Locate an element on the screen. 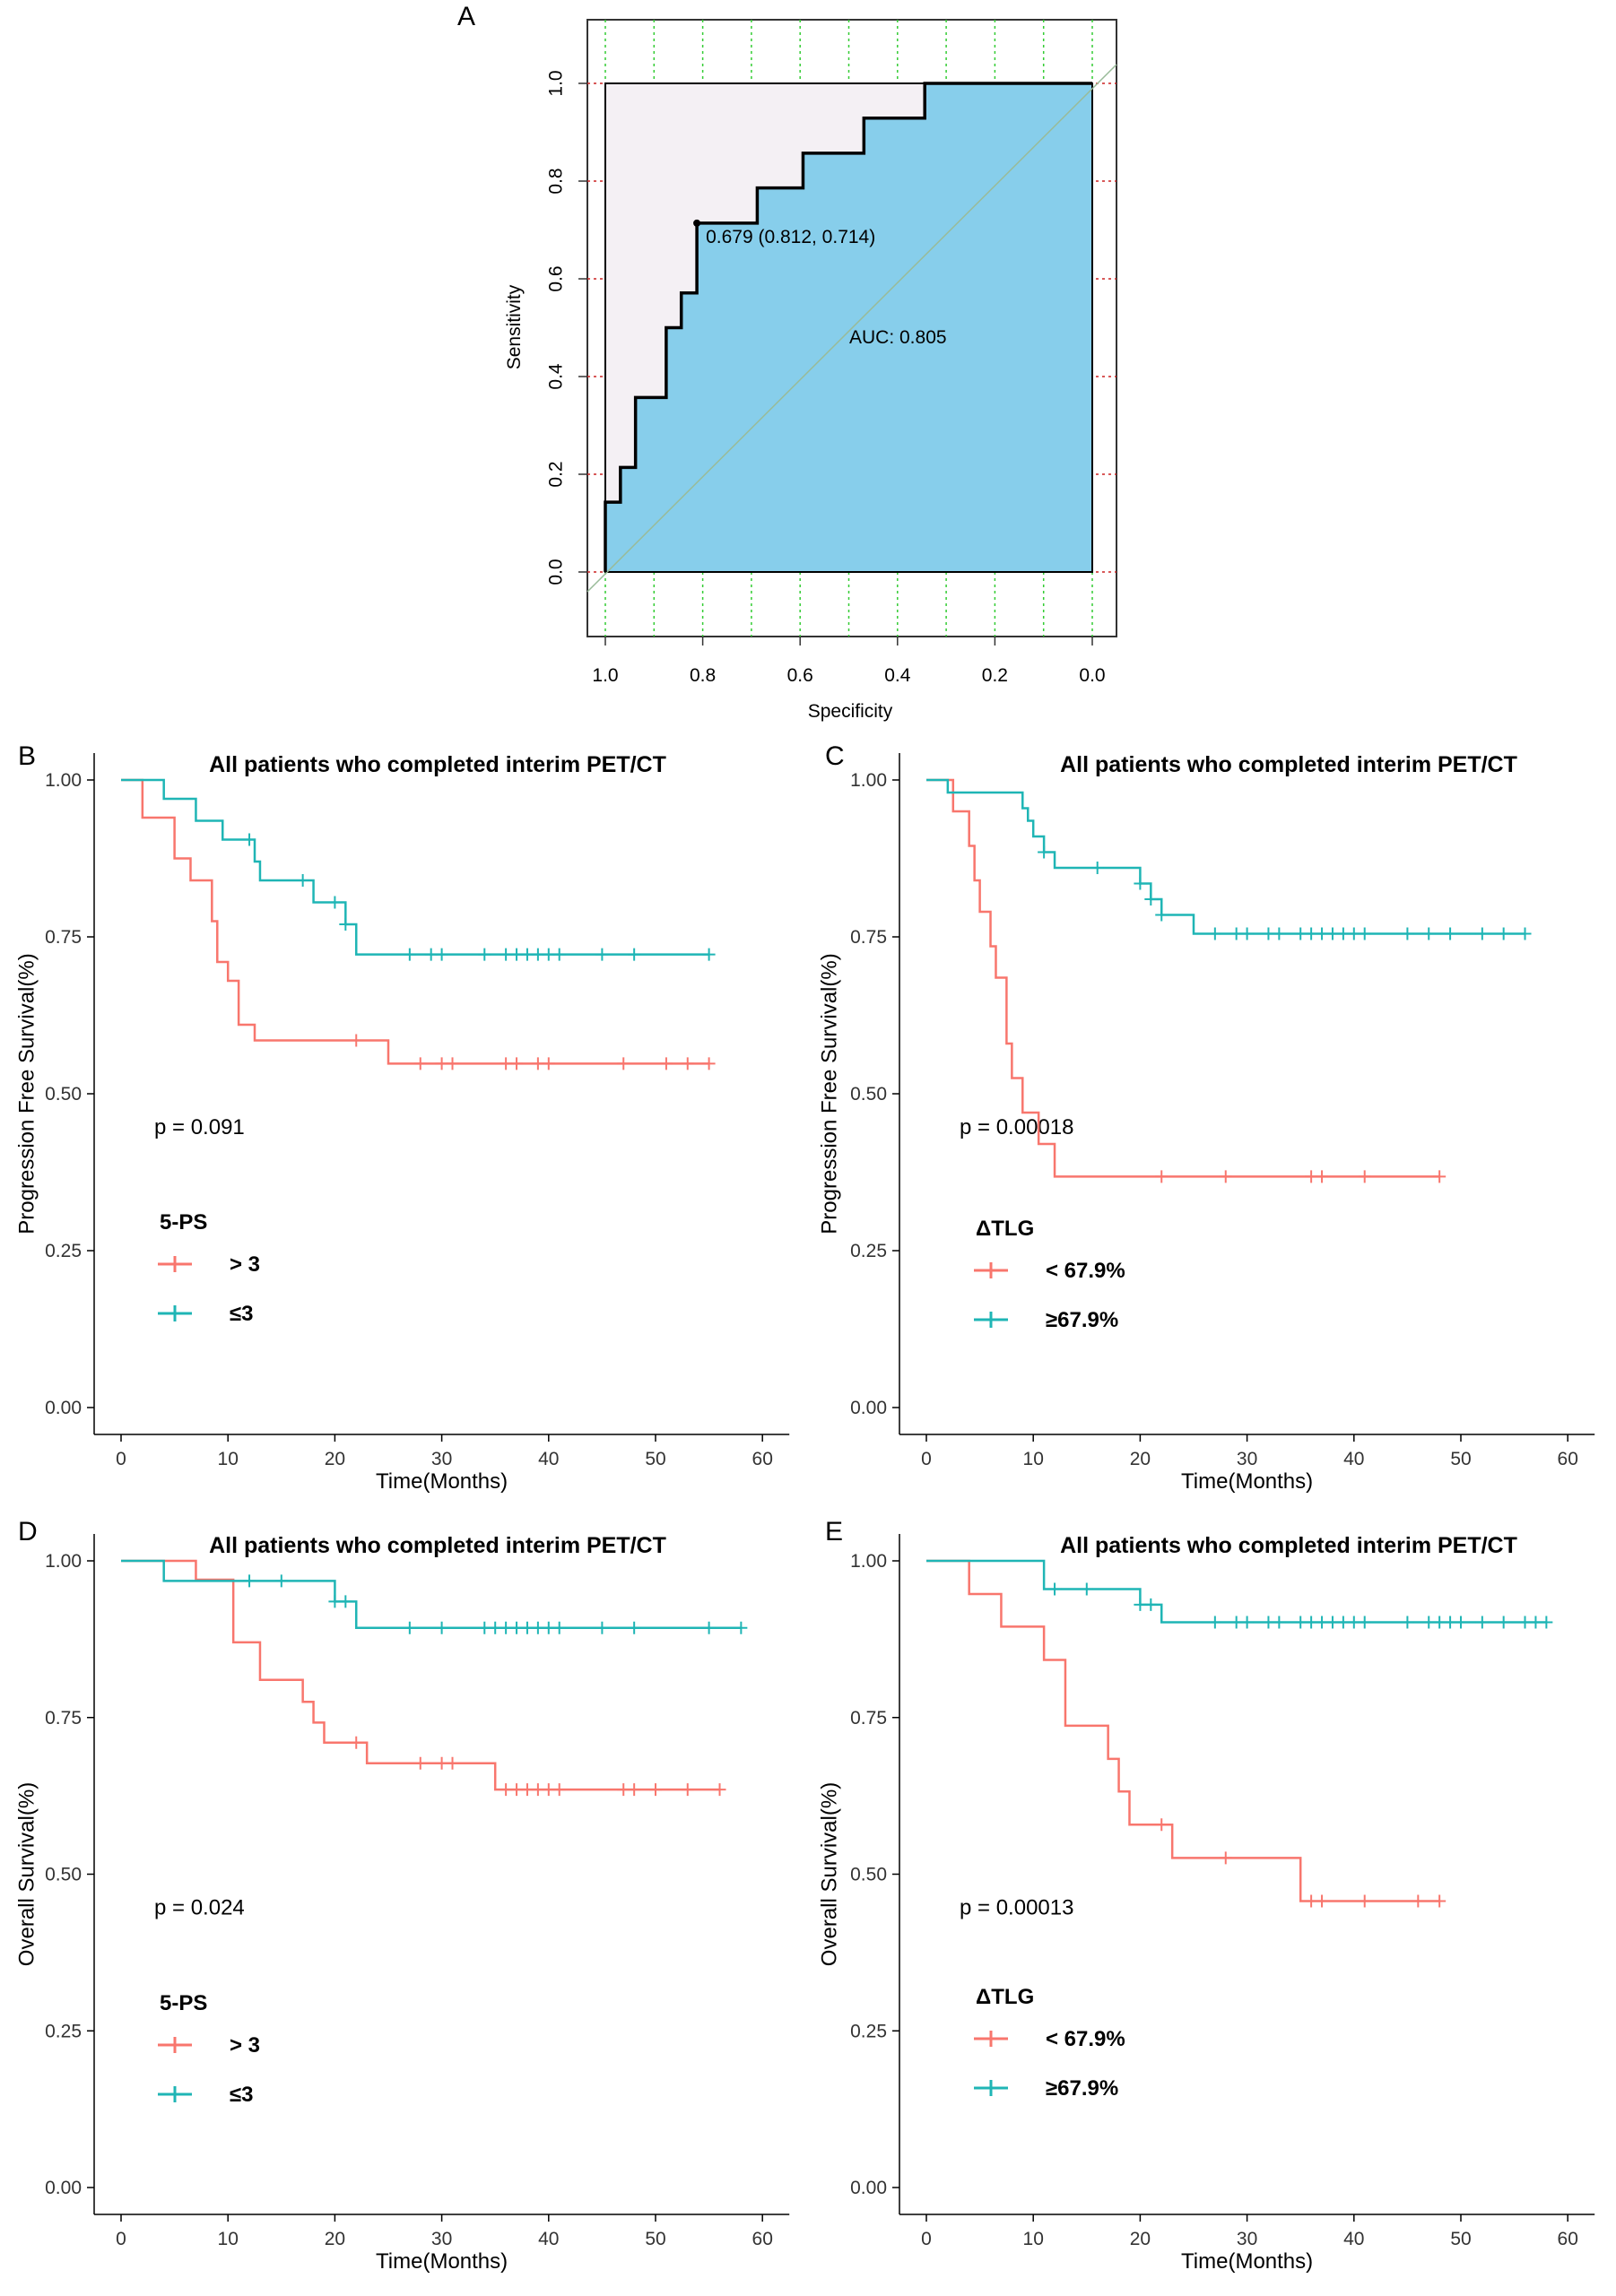  roc-y-axis-label: Sensitivity is located at coordinates (514, 326).